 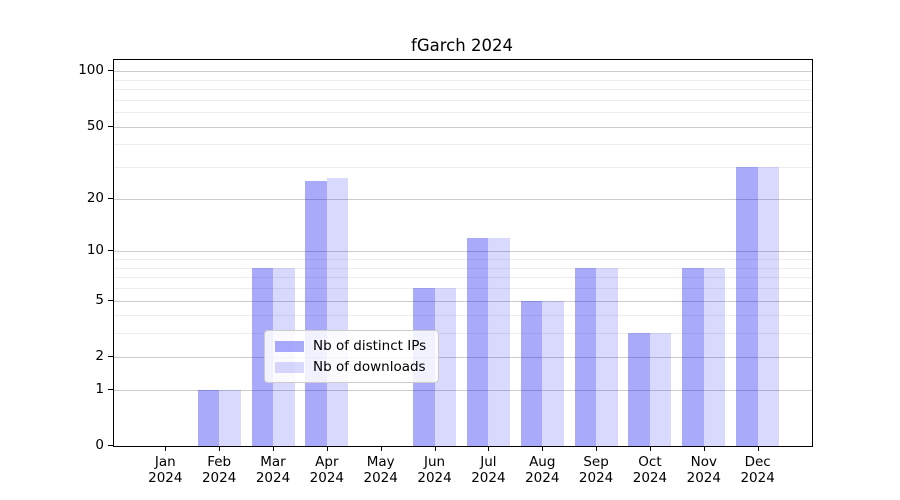 I want to click on x-tick-month: Mar, so click(x=273, y=462).